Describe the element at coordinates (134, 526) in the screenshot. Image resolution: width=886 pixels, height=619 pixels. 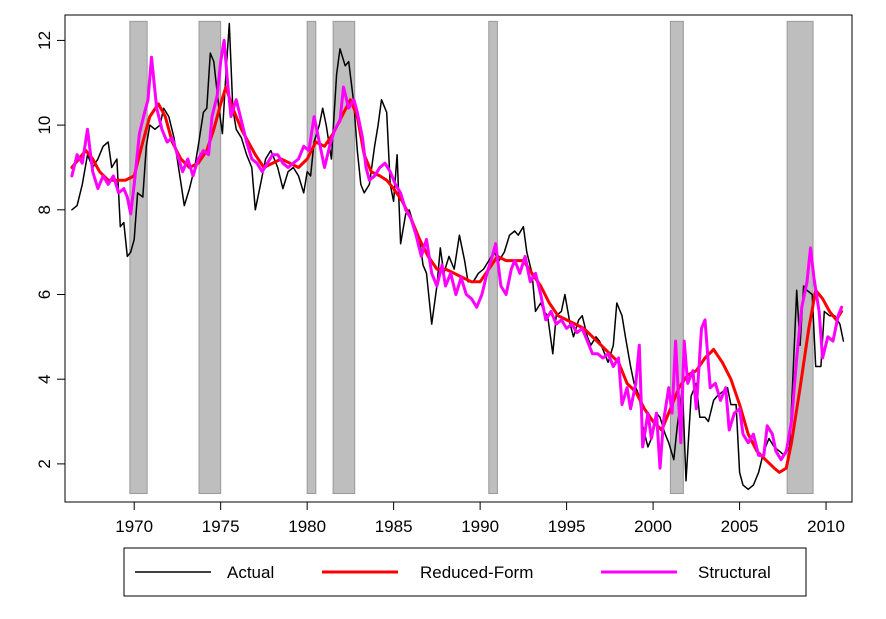
I see `x-tick-label: 1970` at that location.